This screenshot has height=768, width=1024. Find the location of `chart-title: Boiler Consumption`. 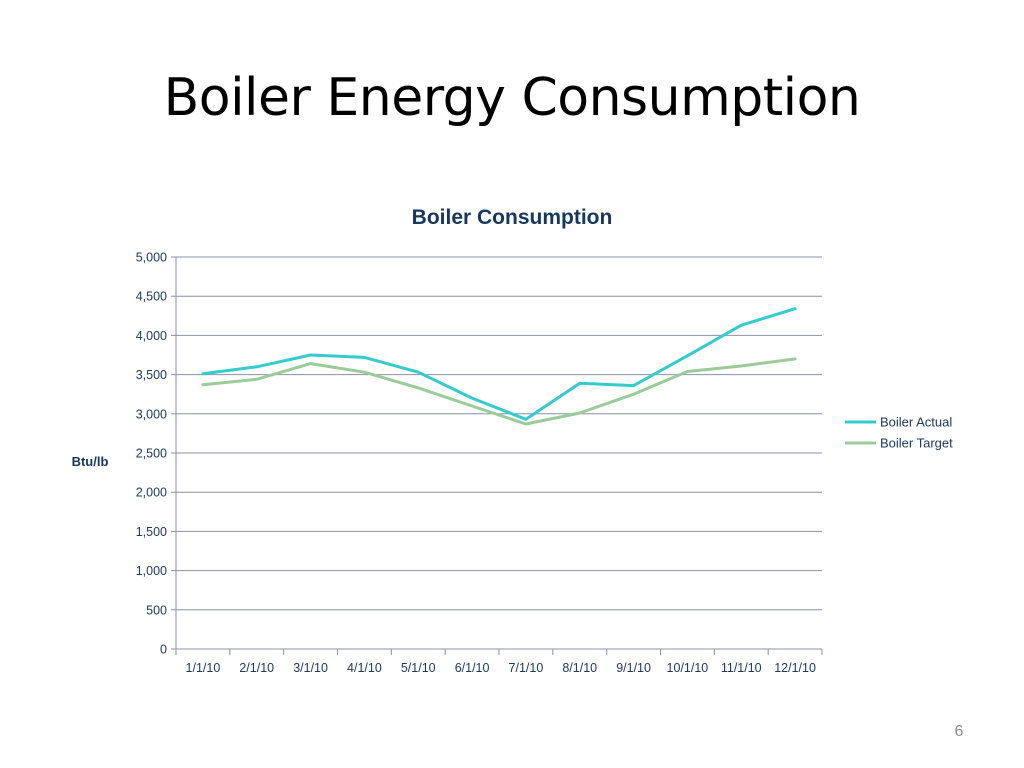

chart-title: Boiler Consumption is located at coordinates (512, 217).